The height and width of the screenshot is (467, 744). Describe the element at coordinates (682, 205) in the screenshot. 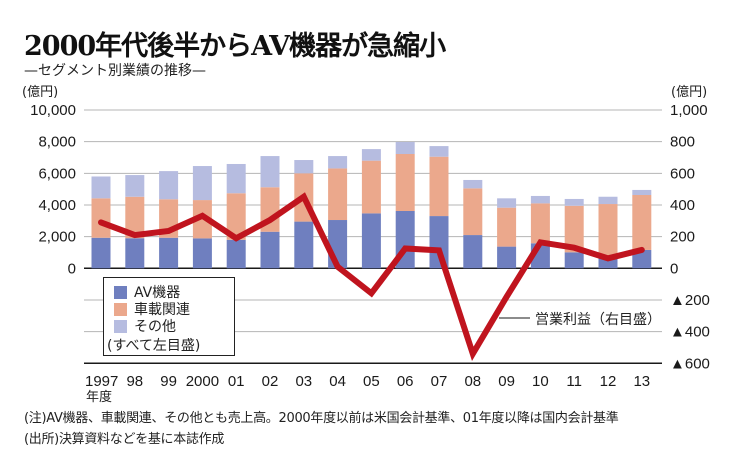

I see `right-tick-label: 400` at that location.